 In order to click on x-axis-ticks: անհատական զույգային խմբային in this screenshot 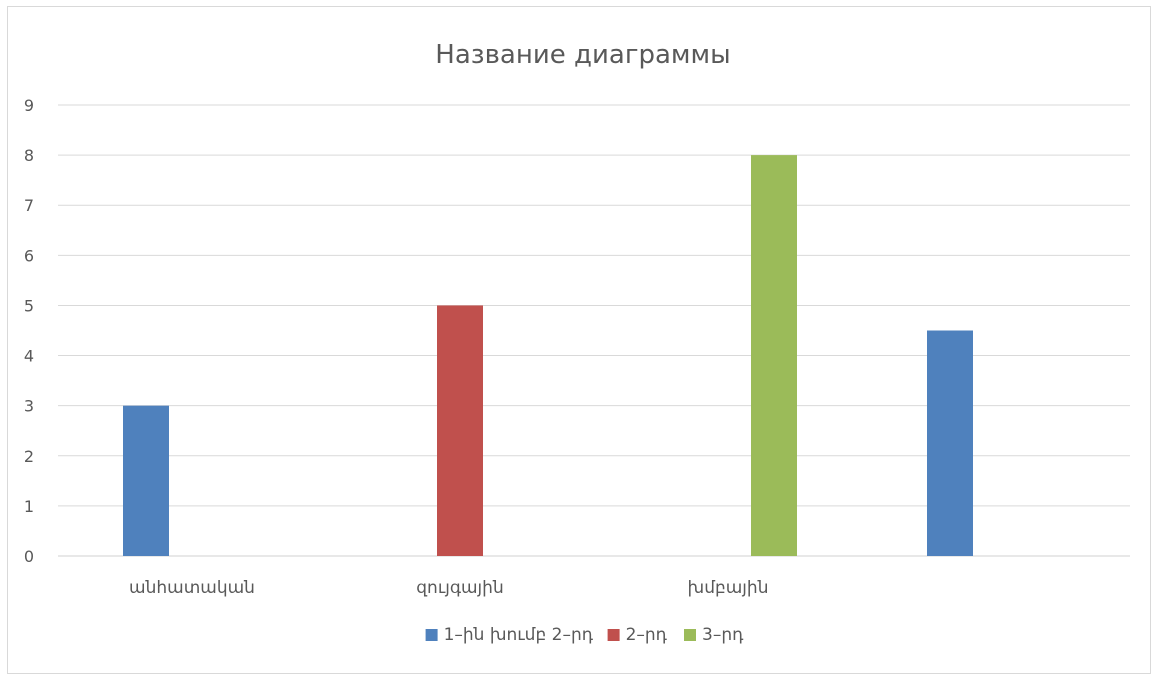, I will do `click(448, 588)`.